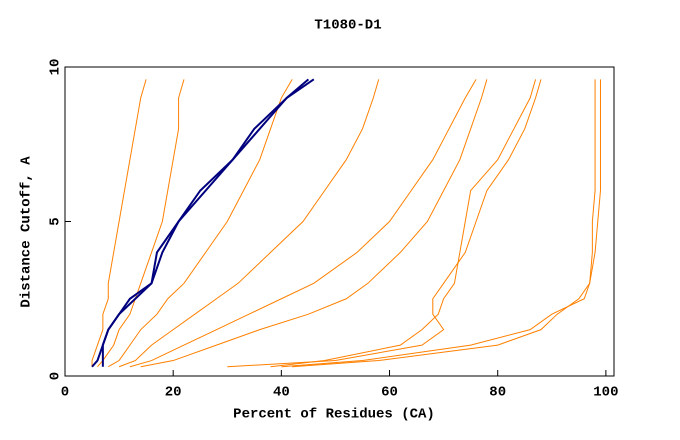 The image size is (680, 440). I want to click on chart-title: T1080-D1, so click(347, 26).